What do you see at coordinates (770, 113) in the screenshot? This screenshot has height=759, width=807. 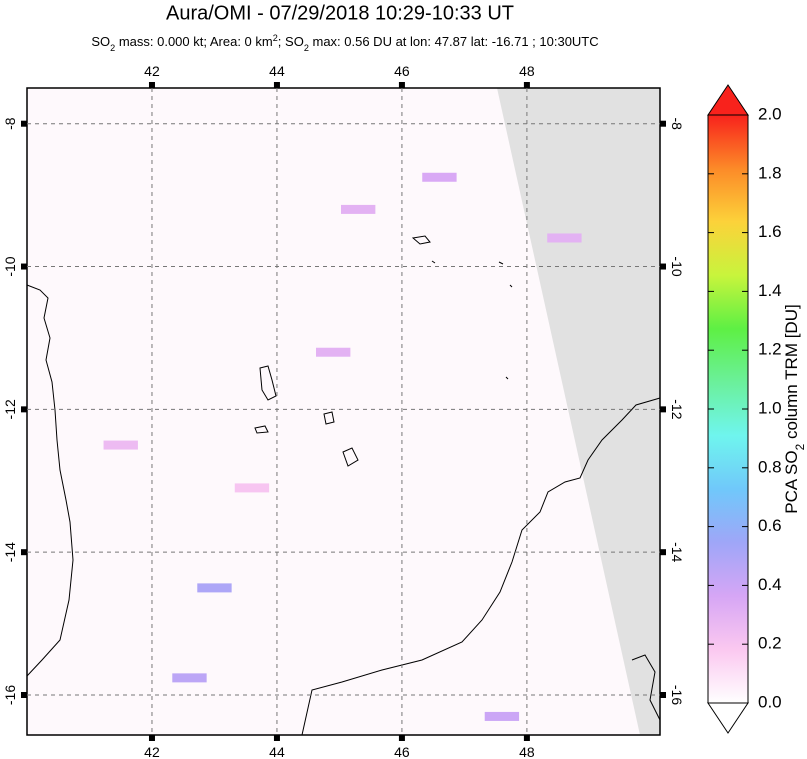 I see `colorbar-tick-label: 2.0` at bounding box center [770, 113].